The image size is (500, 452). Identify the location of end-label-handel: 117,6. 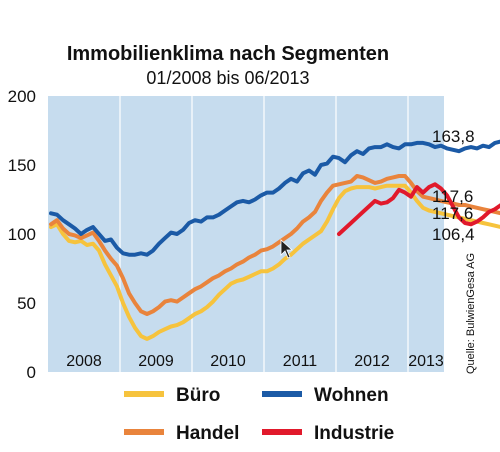
(452, 213).